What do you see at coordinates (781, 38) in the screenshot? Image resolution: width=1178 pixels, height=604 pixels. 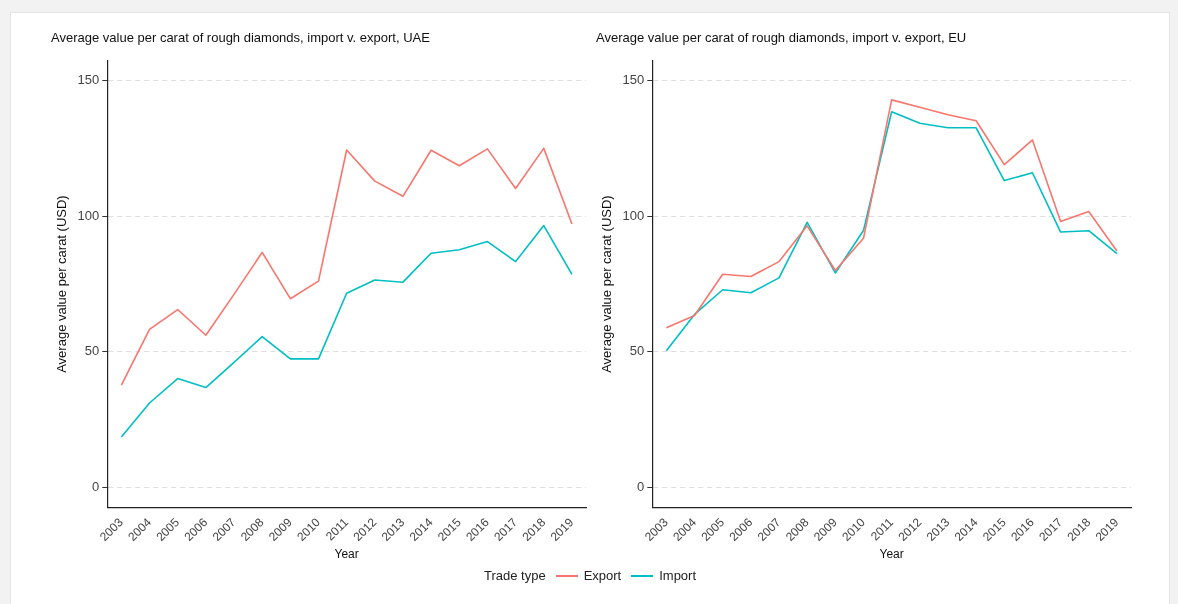 I see `chart-title: Average value per carat of rough diamonds, import v. export, EU` at bounding box center [781, 38].